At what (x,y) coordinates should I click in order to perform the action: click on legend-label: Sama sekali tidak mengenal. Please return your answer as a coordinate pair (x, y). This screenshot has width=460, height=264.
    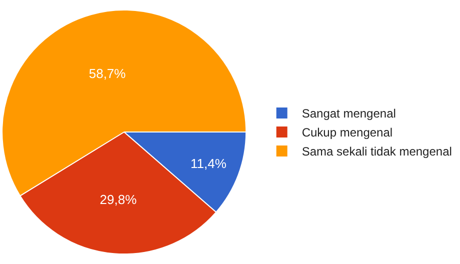
    Looking at the image, I should click on (377, 151).